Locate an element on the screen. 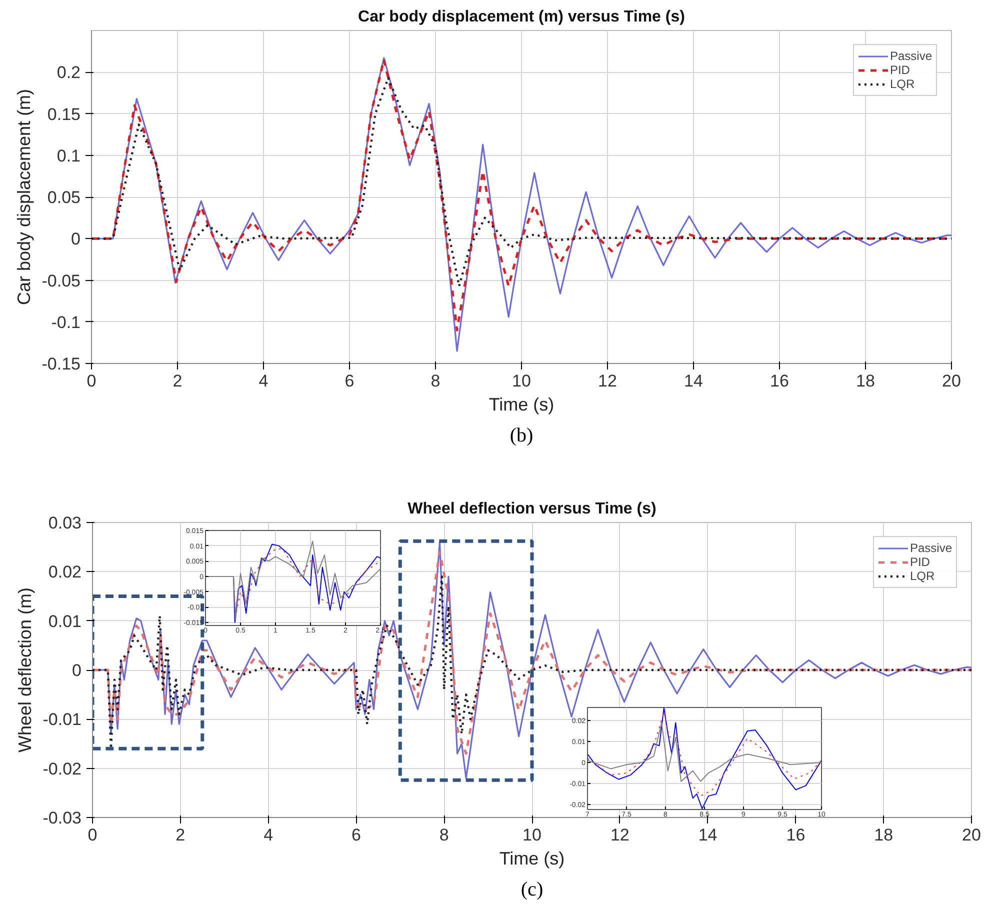 This screenshot has width=984, height=914. chart-title: Car body displacement (m) versus Time (s) is located at coordinates (521, 17).